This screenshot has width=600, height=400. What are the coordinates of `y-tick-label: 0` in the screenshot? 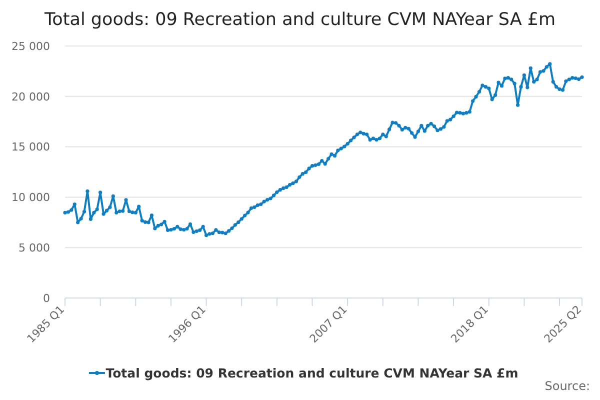 It's located at (46, 298).